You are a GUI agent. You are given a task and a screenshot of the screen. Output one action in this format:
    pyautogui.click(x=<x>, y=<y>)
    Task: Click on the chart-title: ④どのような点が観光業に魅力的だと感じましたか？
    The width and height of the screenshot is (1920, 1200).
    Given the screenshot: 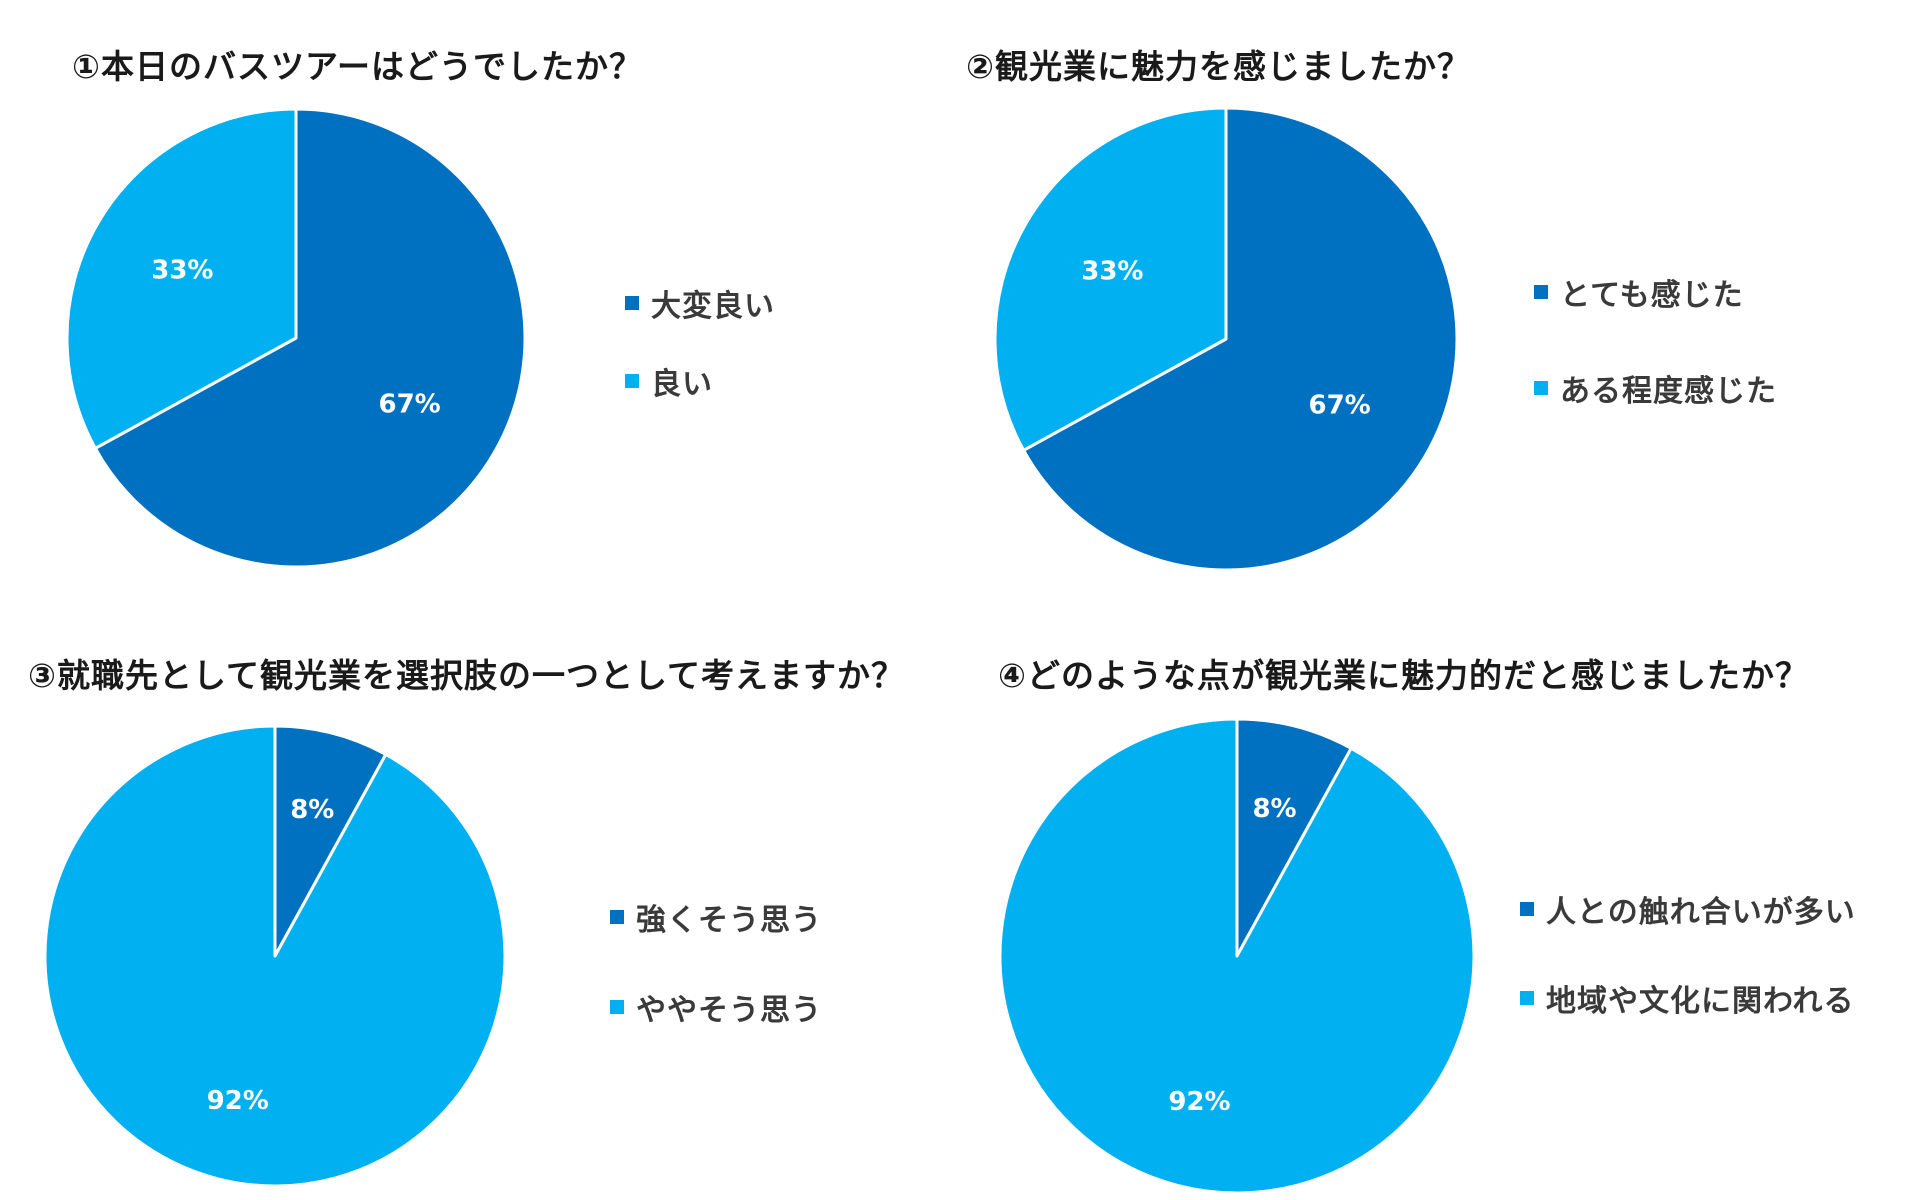 What is the action you would take?
    pyautogui.click(x=1403, y=675)
    